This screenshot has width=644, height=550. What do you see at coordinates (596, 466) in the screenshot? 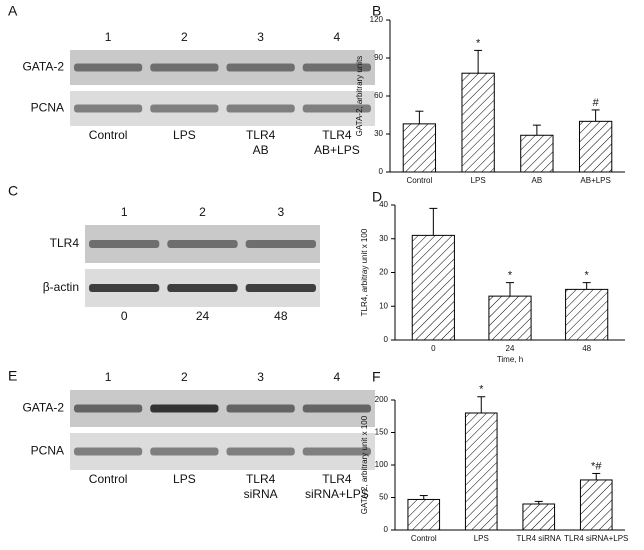
I see `significance-marker: *#` at bounding box center [596, 466].